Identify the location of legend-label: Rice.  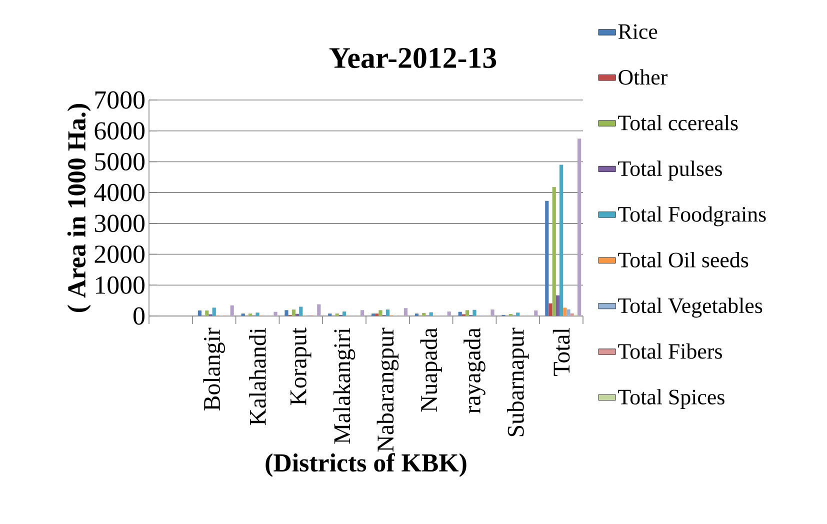
(638, 31).